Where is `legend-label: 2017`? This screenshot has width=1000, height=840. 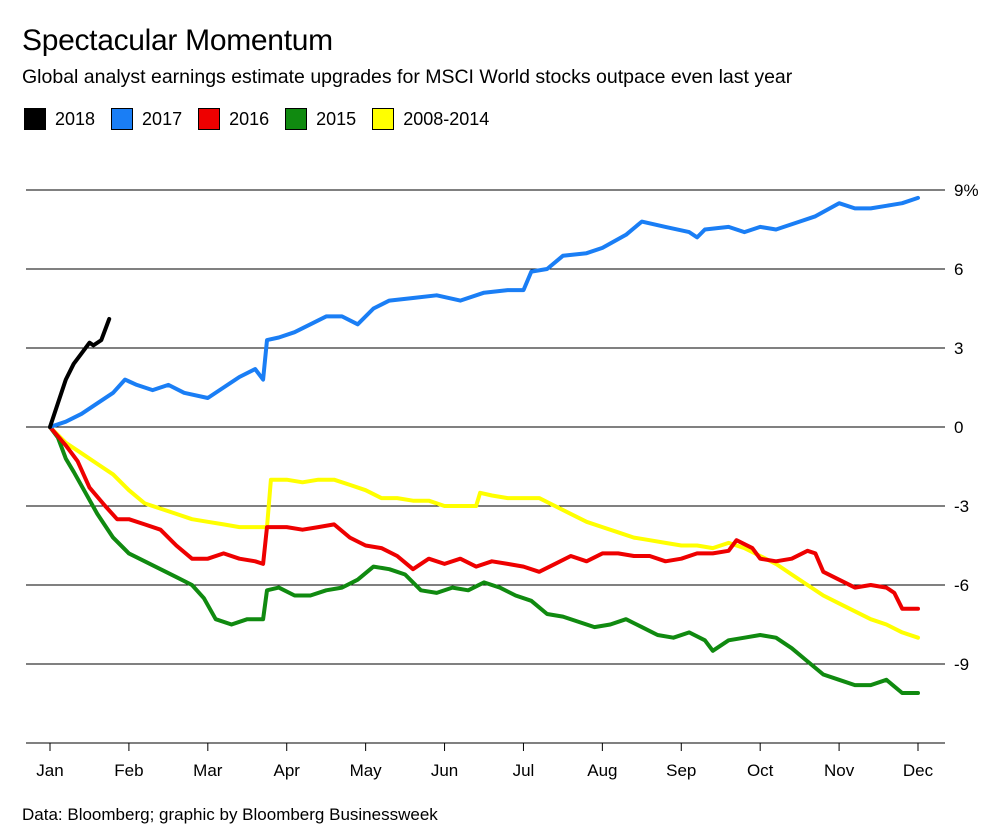
legend-label: 2017 is located at coordinates (162, 118).